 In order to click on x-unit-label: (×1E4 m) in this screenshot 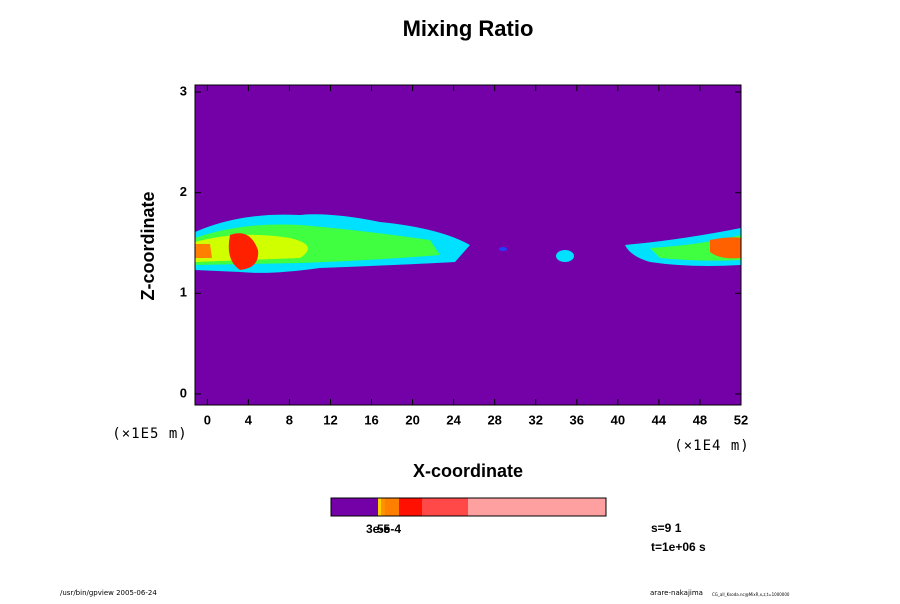, I will do `click(711, 446)`.